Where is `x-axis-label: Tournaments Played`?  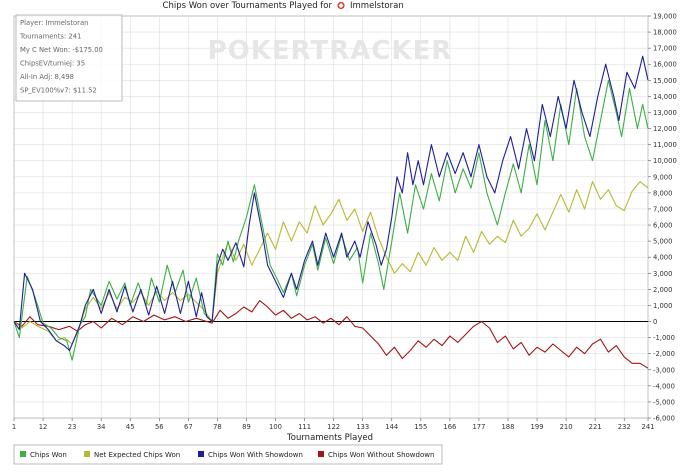 x-axis-label: Tournaments Played is located at coordinates (329, 438).